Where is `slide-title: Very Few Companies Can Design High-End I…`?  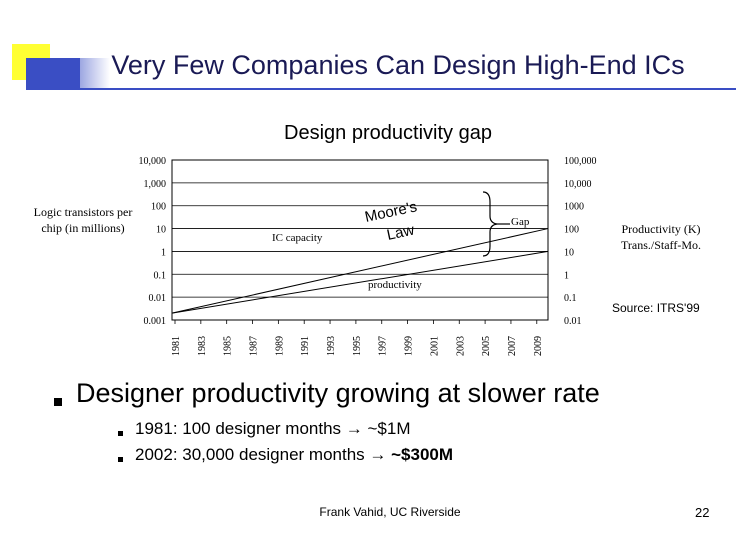
slide-title: Very Few Companies Can Design High-End I… is located at coordinates (398, 65).